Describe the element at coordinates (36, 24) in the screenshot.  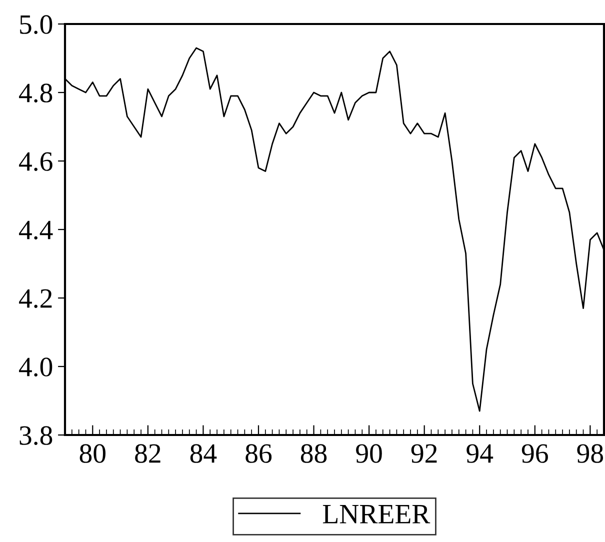
I see `y-tick-label: 5.0` at that location.